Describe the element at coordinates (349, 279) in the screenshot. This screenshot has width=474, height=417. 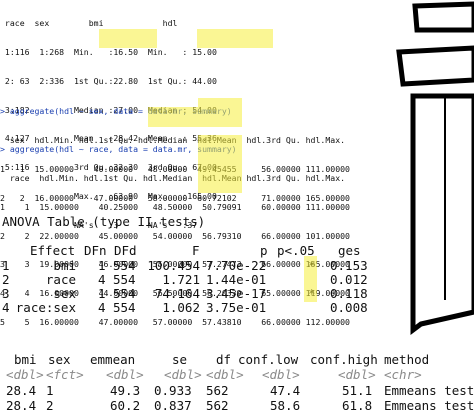
I see `anova-ges: 0.012` at that location.